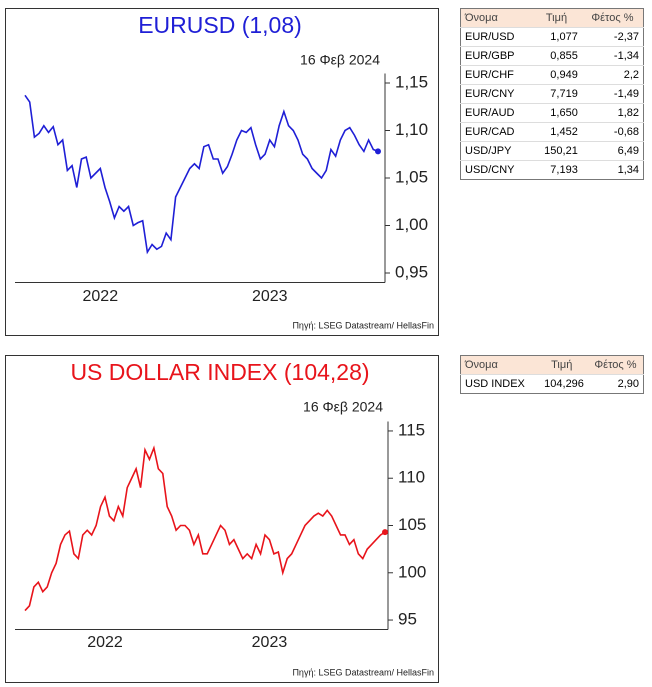 Image resolution: width=652 pixels, height=687 pixels. I want to click on table-cell: 150,21, so click(556, 151).